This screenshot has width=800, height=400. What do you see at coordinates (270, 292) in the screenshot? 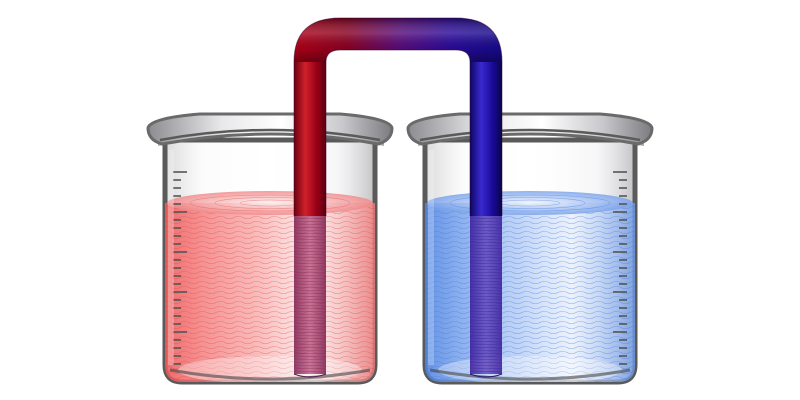
I see `beaker-left-liquid-texture` at bounding box center [270, 292].